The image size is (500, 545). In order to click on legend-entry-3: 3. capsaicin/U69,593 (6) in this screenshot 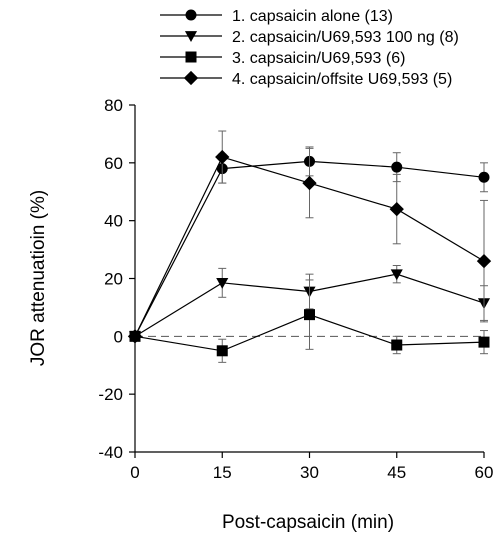, I will do `click(282, 58)`.